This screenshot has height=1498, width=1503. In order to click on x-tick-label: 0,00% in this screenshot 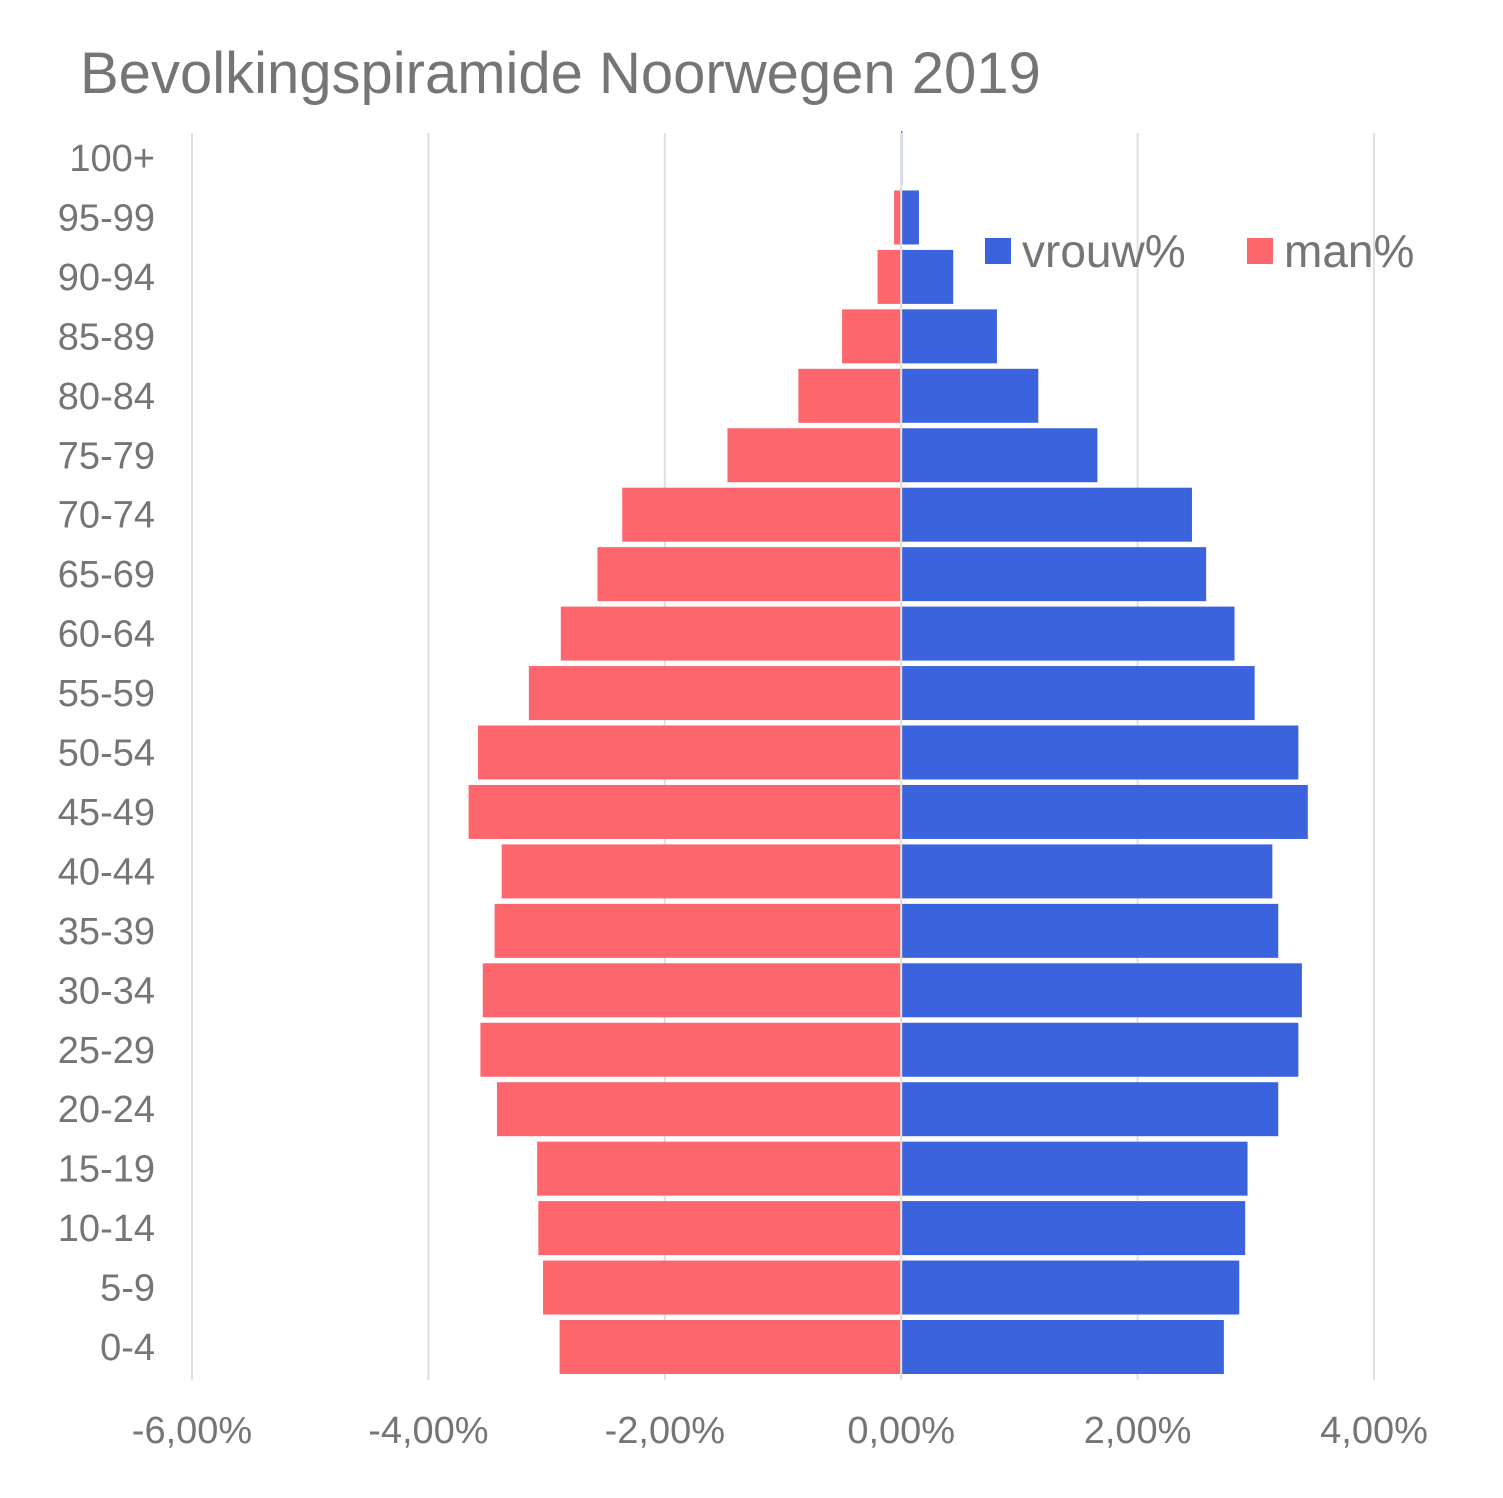, I will do `click(901, 1431)`.